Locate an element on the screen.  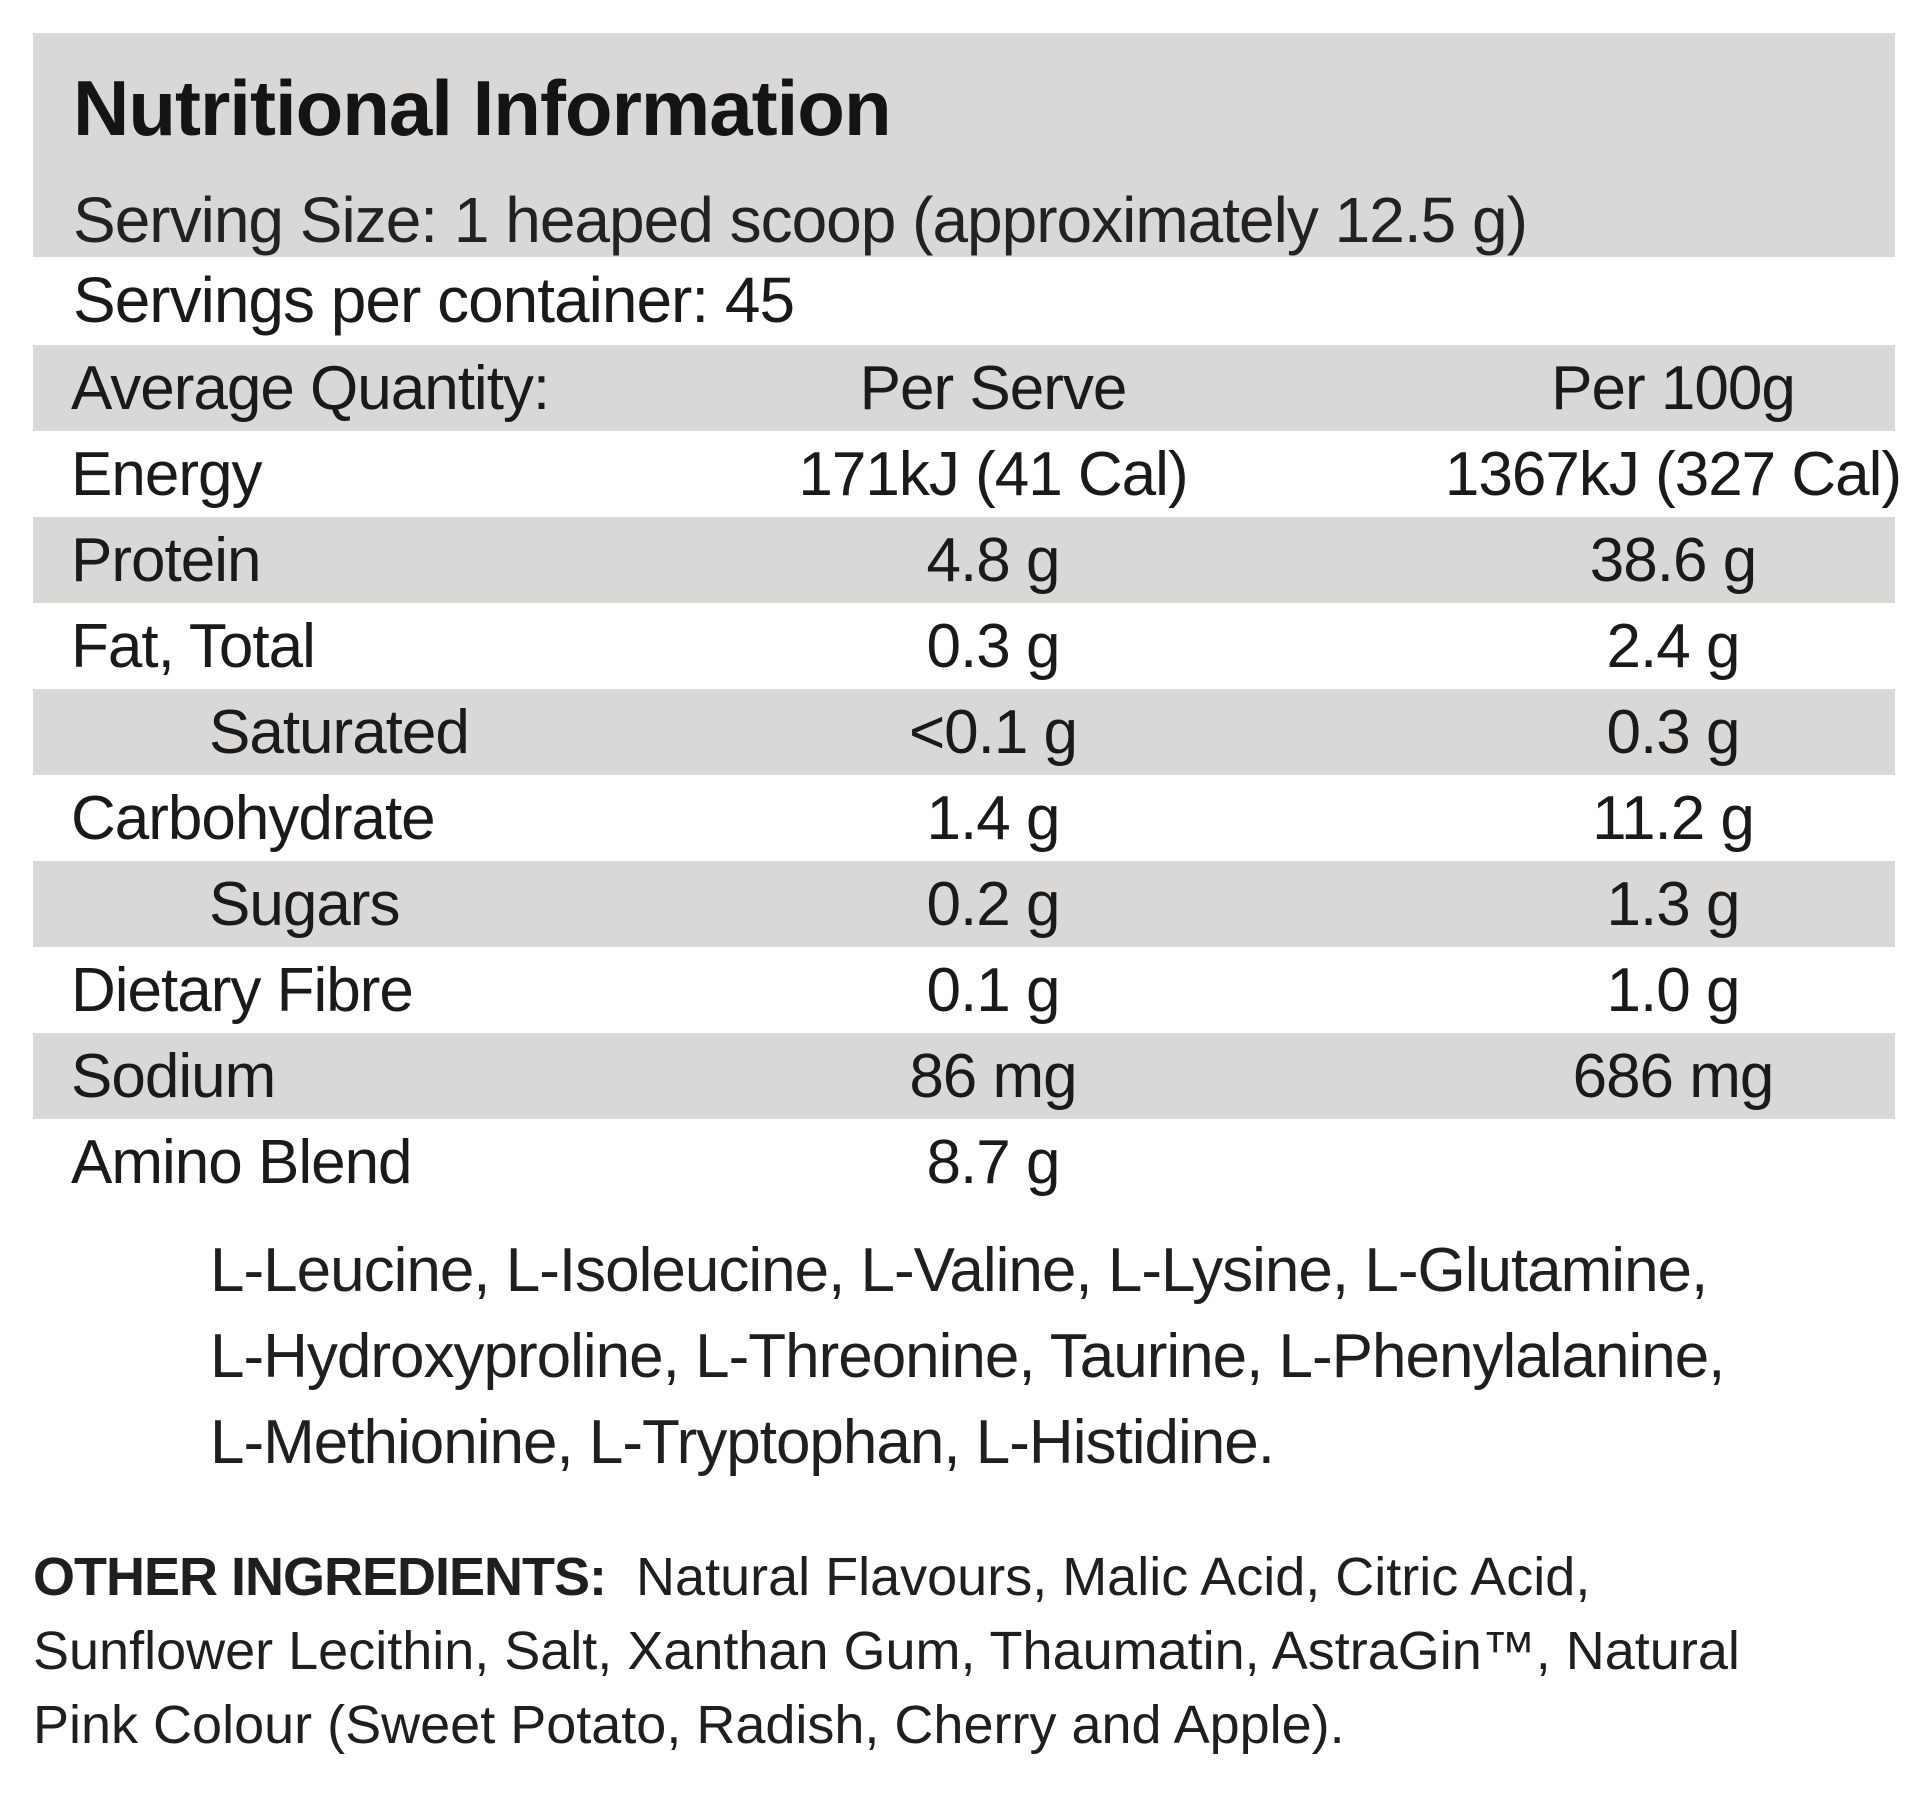
column-header-per-100g: Per 100g is located at coordinates (1673, 388).